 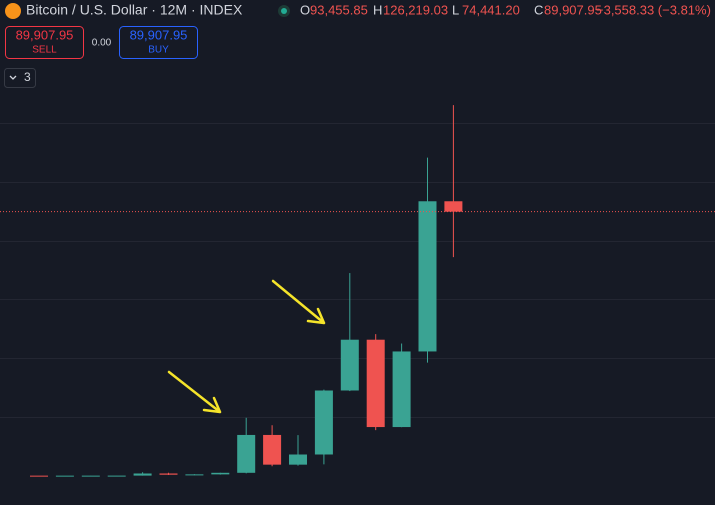 I want to click on sell-button, so click(x=44, y=42).